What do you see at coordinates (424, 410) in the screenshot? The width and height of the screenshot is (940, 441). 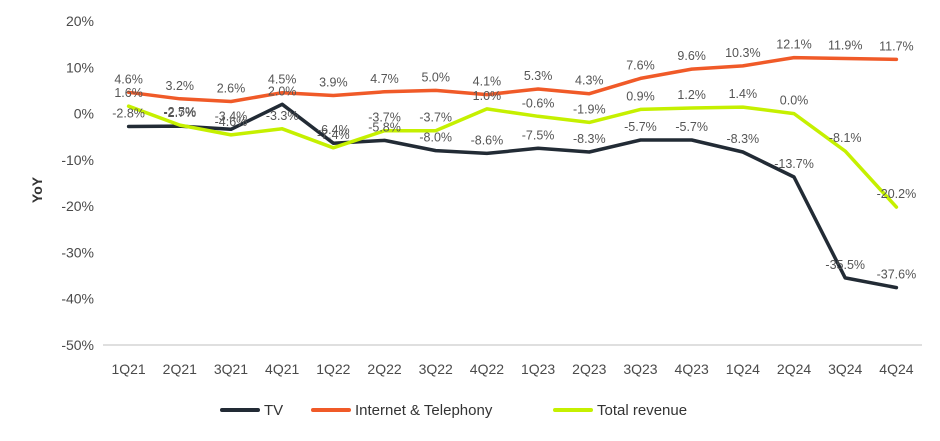 I see `legend-label-internet-telephony: Internet & Telephony` at bounding box center [424, 410].